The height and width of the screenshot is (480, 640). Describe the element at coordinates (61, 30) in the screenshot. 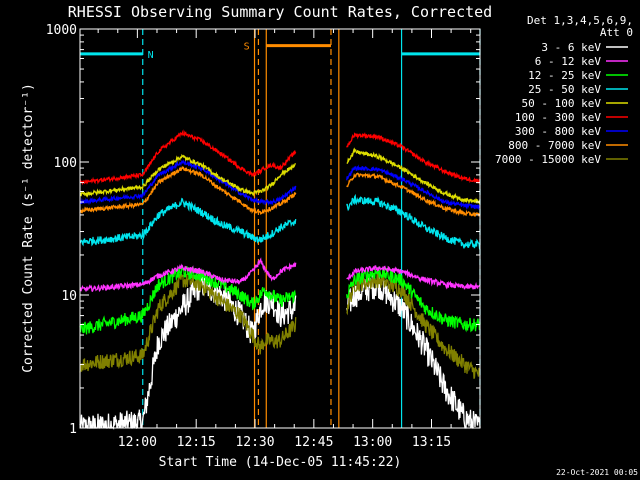

I see `y-tick-label-3: 1000` at that location.